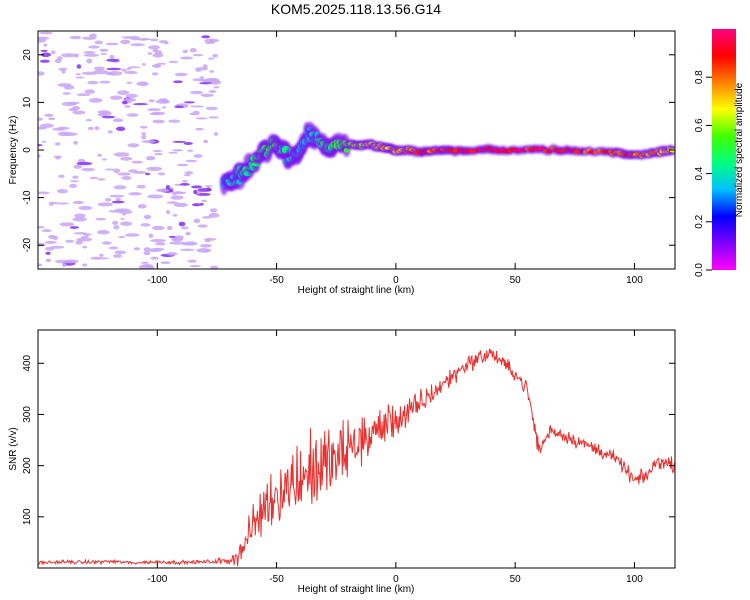 The image size is (750, 600). I want to click on spectrogram-x-tick-label-0: -100, so click(157, 280).